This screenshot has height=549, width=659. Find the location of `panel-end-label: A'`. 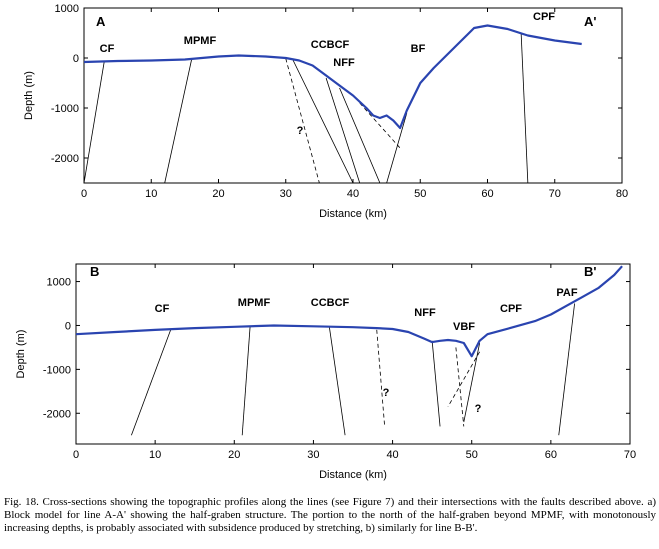

panel-end-label: A' is located at coordinates (590, 21).